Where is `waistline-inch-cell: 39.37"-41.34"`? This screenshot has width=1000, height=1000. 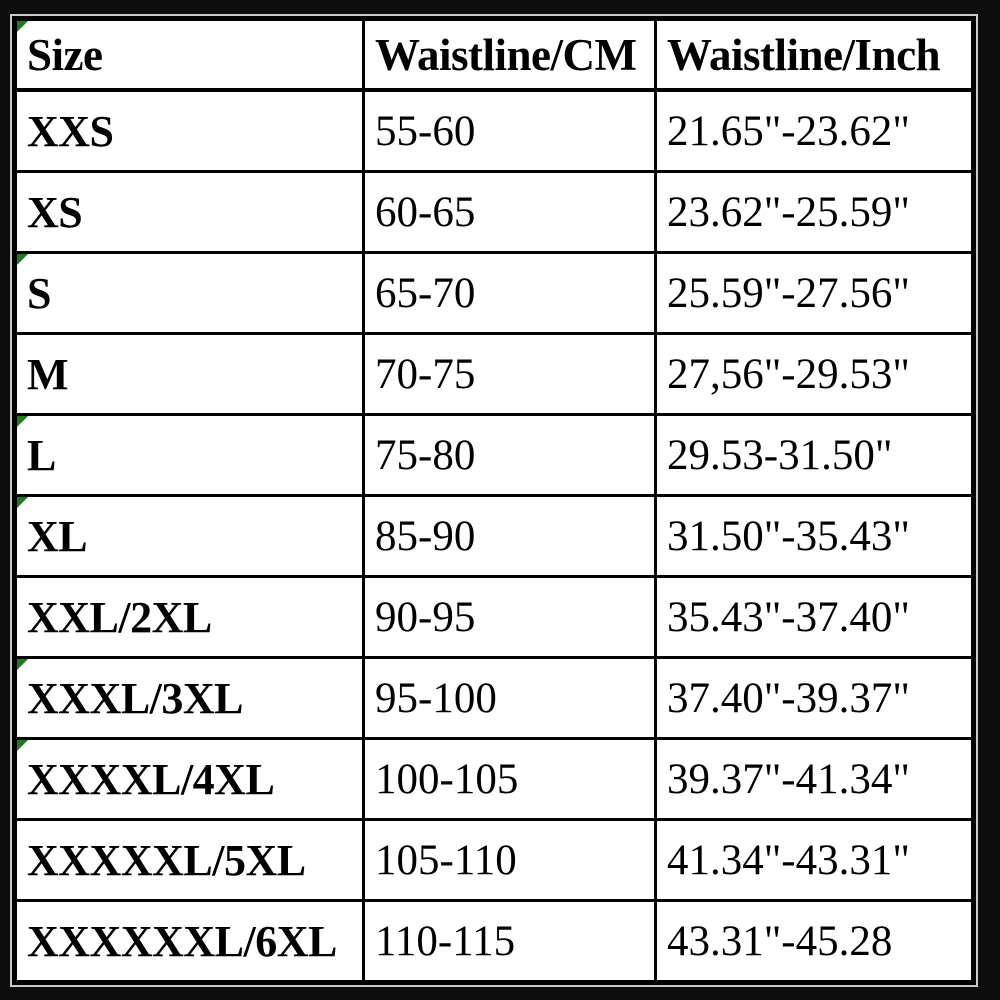 waistline-inch-cell: 39.37"-41.34" is located at coordinates (814, 779).